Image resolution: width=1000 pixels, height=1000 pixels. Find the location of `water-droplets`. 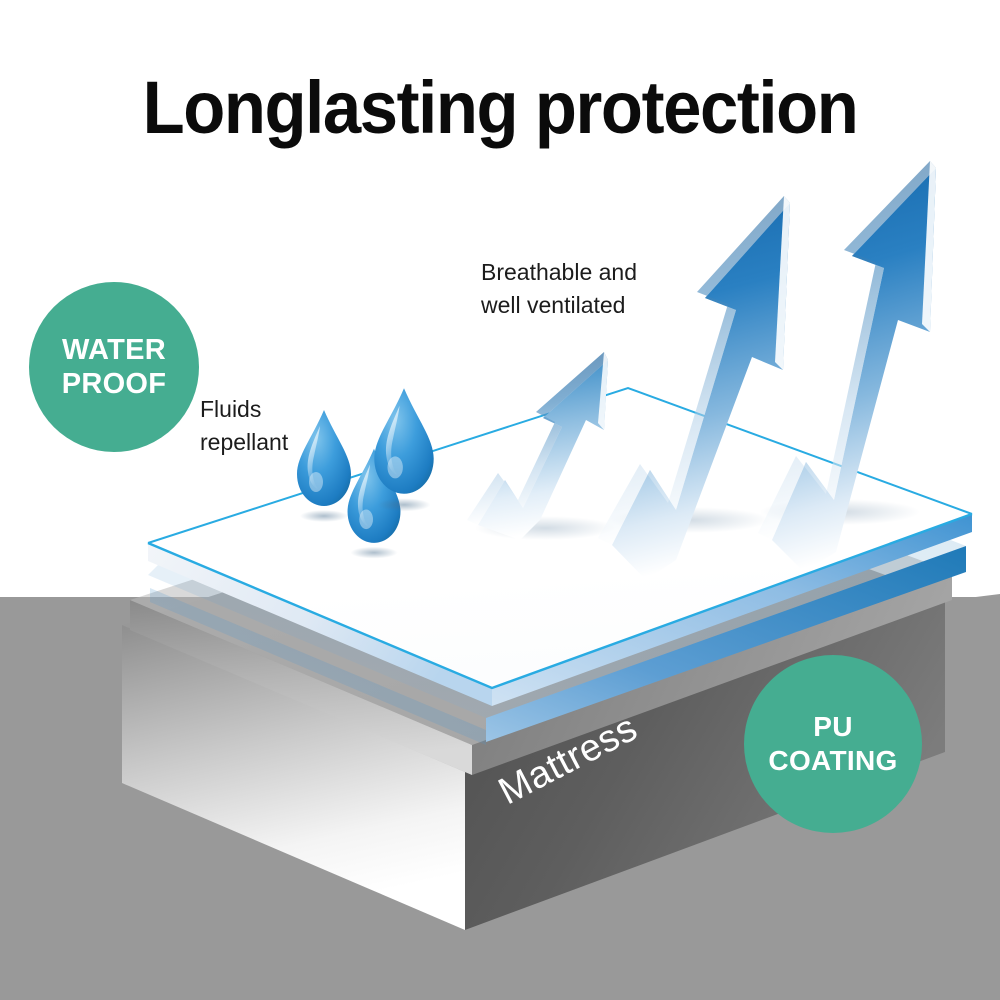

water-droplets is located at coordinates (365, 473).